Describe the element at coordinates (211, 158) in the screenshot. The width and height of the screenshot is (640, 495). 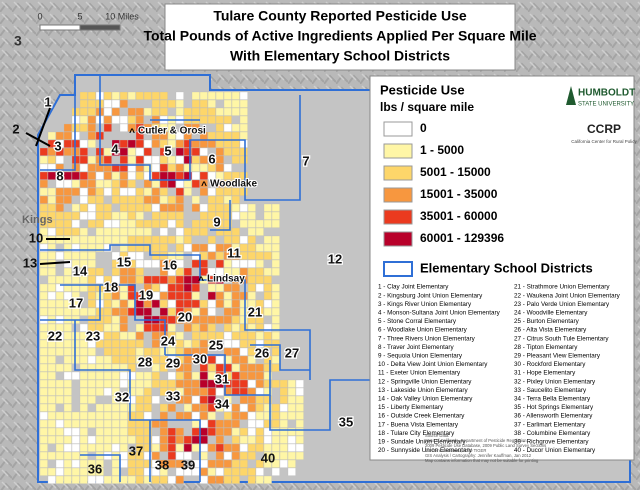
I see `district-number: 6` at that location.